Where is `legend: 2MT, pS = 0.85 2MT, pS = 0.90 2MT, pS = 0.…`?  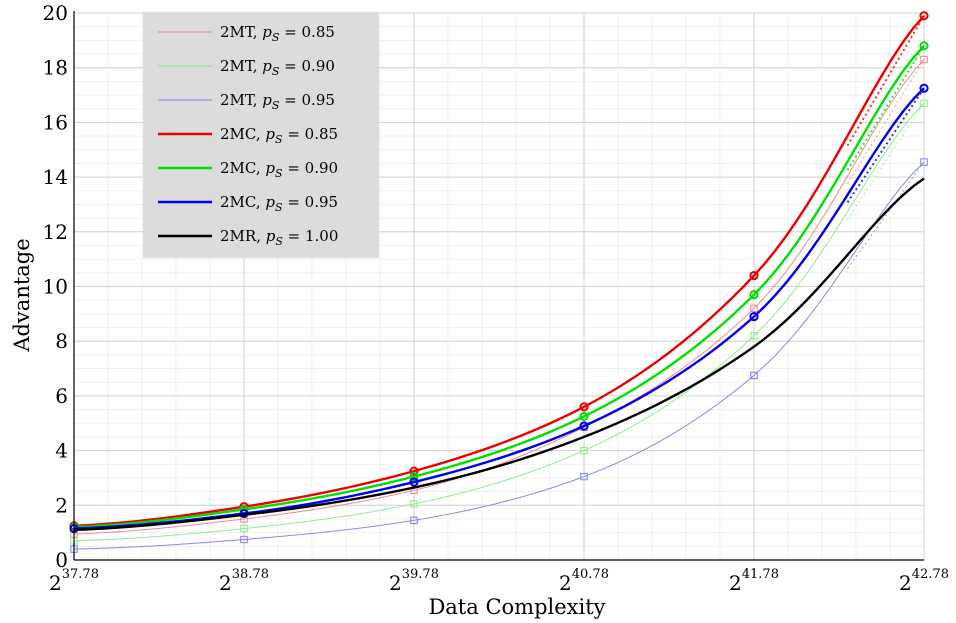 legend: 2MT, pS = 0.85 2MT, pS = 0.90 2MT, pS = 0.… is located at coordinates (261, 135).